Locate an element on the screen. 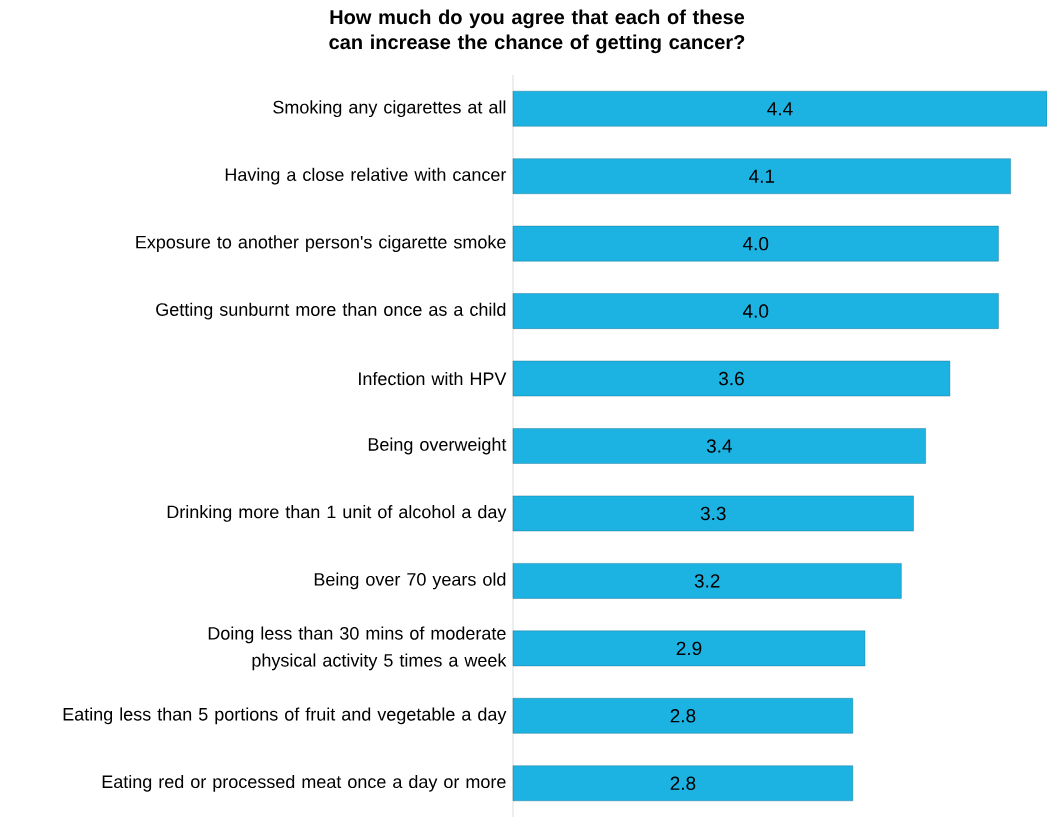 The height and width of the screenshot is (825, 1047). y-tick-label: Smoking any cigarettes at all is located at coordinates (389, 109).